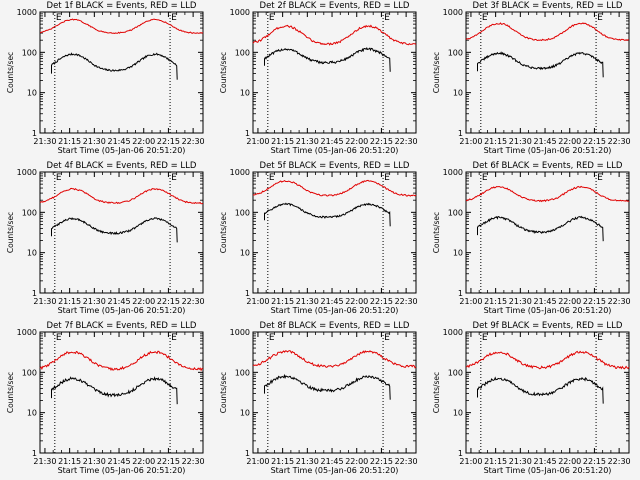 This screenshot has width=640, height=480. Describe the element at coordinates (122, 166) in the screenshot. I see `chart-title: Det 4f BLACK = Events, RED = LLD` at that location.